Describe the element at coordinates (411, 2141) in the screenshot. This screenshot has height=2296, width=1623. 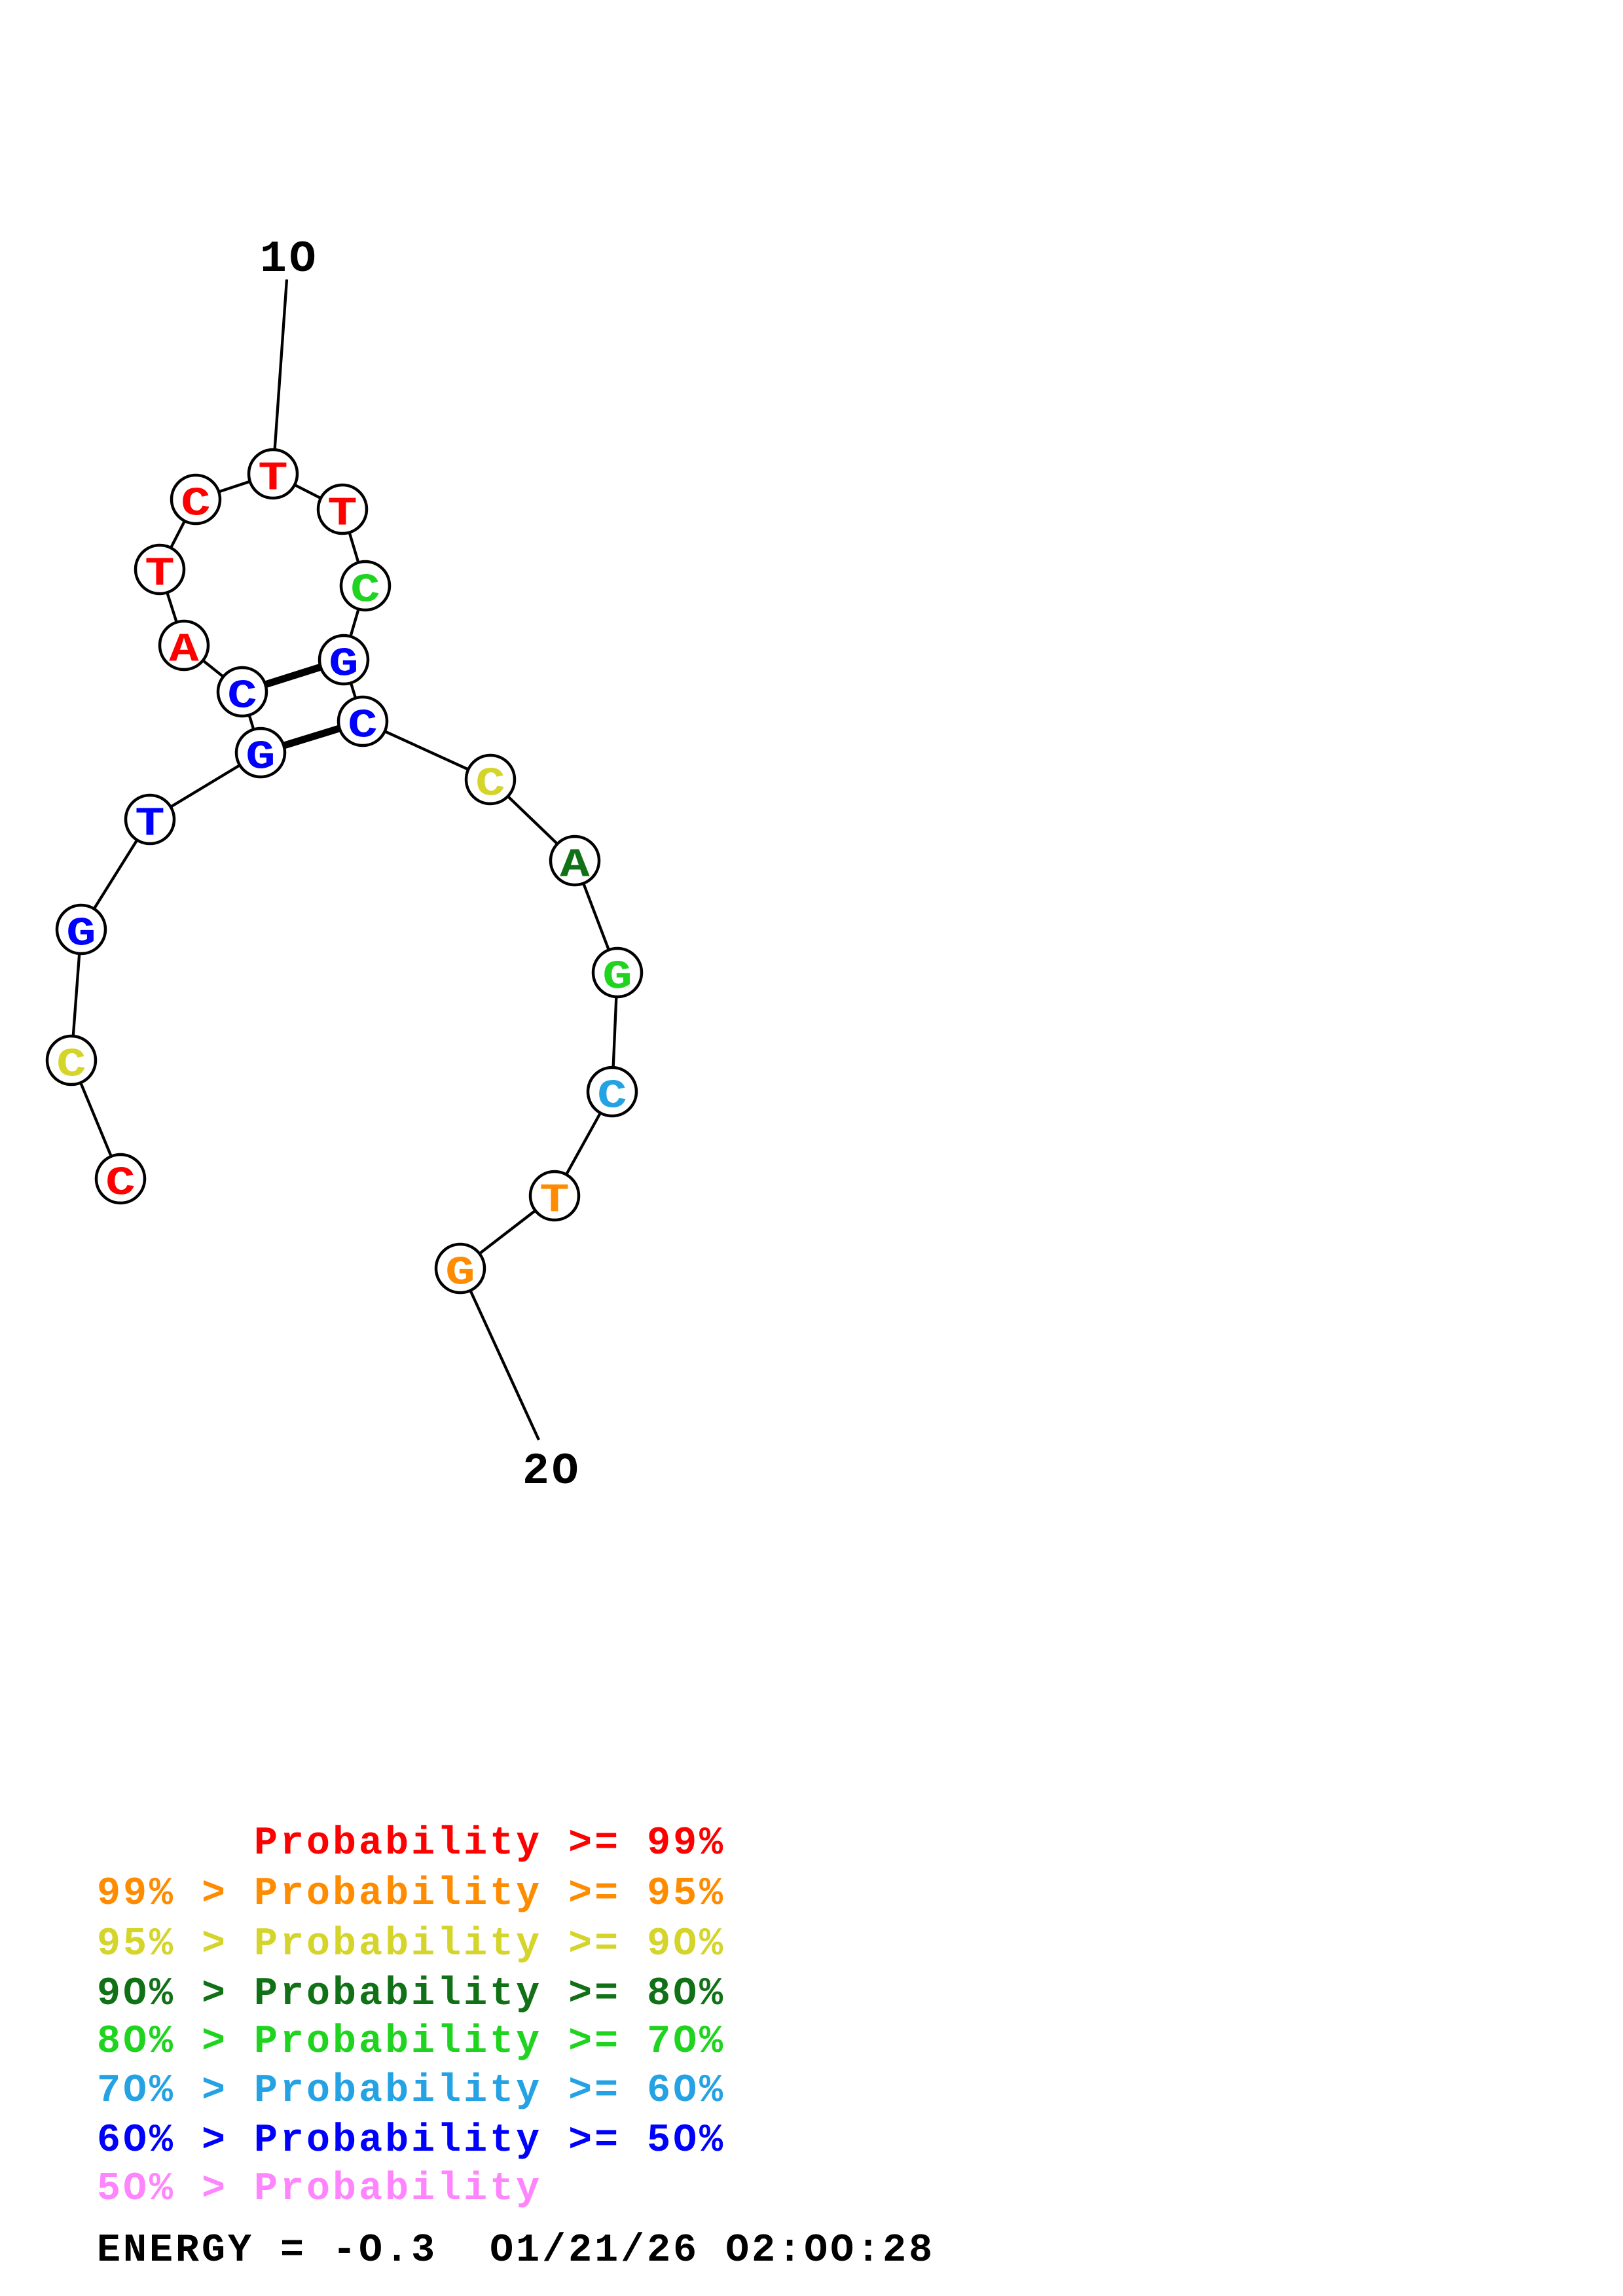
I see `svg-text: 6O% > Probability >= 5O%` at that location.